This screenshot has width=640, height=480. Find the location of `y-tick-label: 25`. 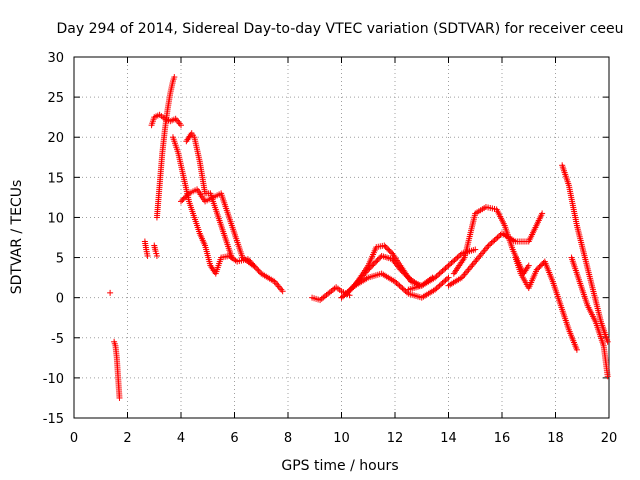

y-tick-label: 25 is located at coordinates (55, 98).